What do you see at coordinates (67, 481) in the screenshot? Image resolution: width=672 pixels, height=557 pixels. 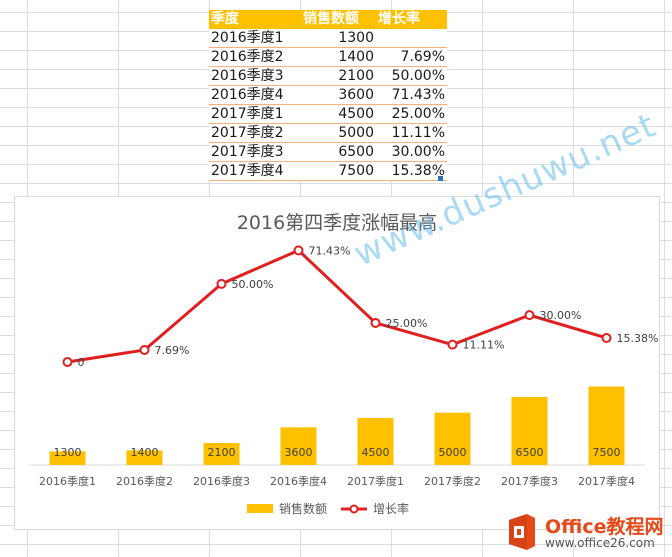 I see `x-tick-label: 2016季度1` at bounding box center [67, 481].